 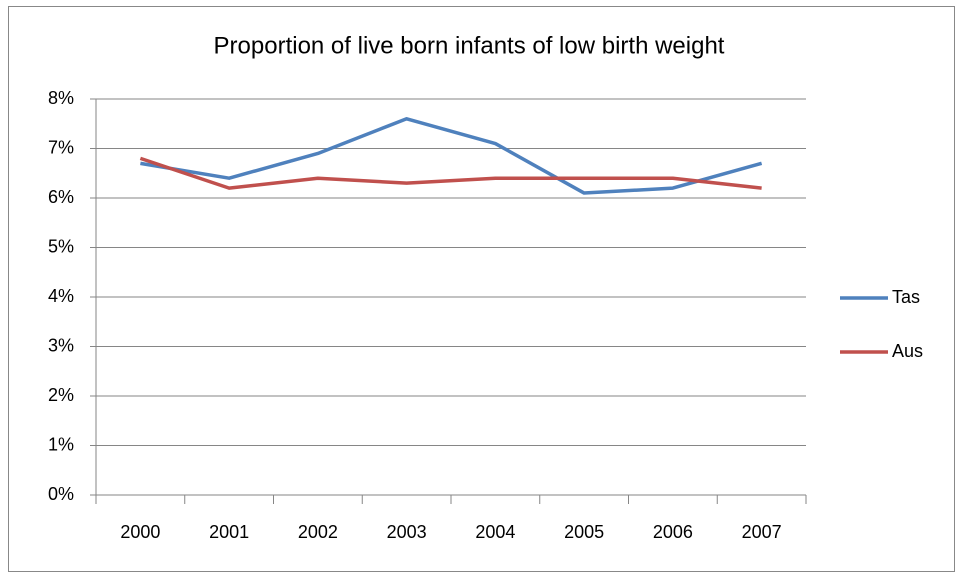 What do you see at coordinates (61, 395) in the screenshot?
I see `y-tick-label: 2%` at bounding box center [61, 395].